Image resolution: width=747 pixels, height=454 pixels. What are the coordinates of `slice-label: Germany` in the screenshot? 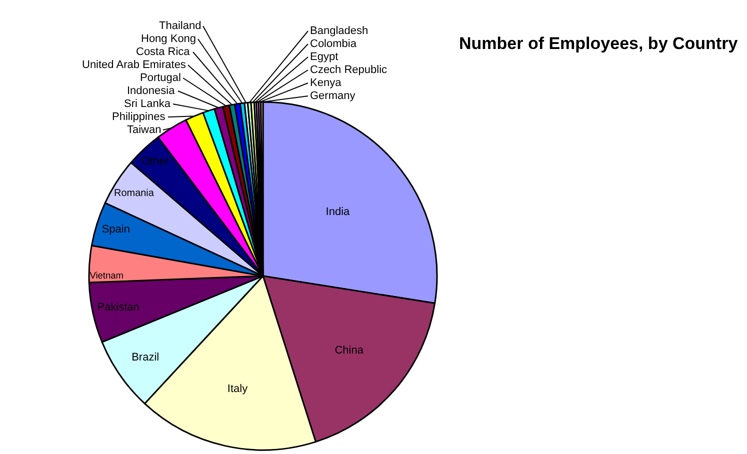 It's located at (333, 96).